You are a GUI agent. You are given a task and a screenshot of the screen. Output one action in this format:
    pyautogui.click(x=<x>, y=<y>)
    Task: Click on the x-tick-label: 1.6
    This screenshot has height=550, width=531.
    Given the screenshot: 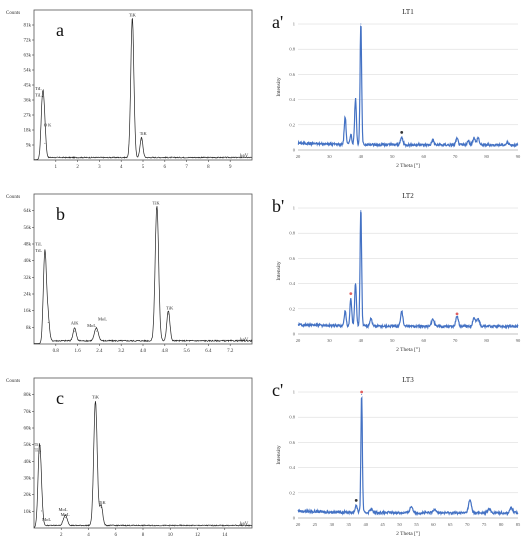 What is the action you would take?
    pyautogui.click(x=77, y=351)
    